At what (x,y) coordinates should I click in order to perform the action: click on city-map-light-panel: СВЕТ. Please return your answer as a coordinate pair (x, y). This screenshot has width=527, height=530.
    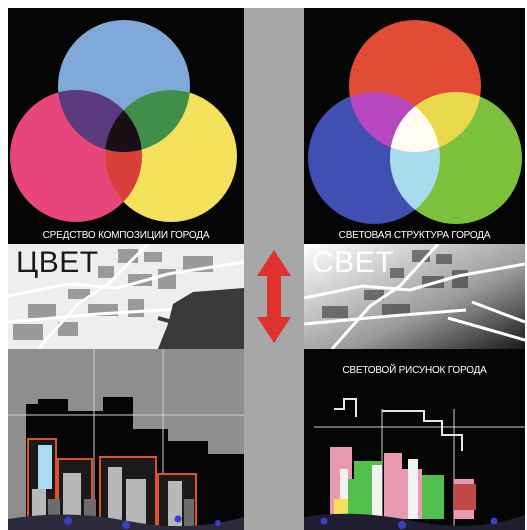
    Looking at the image, I should click on (414, 296).